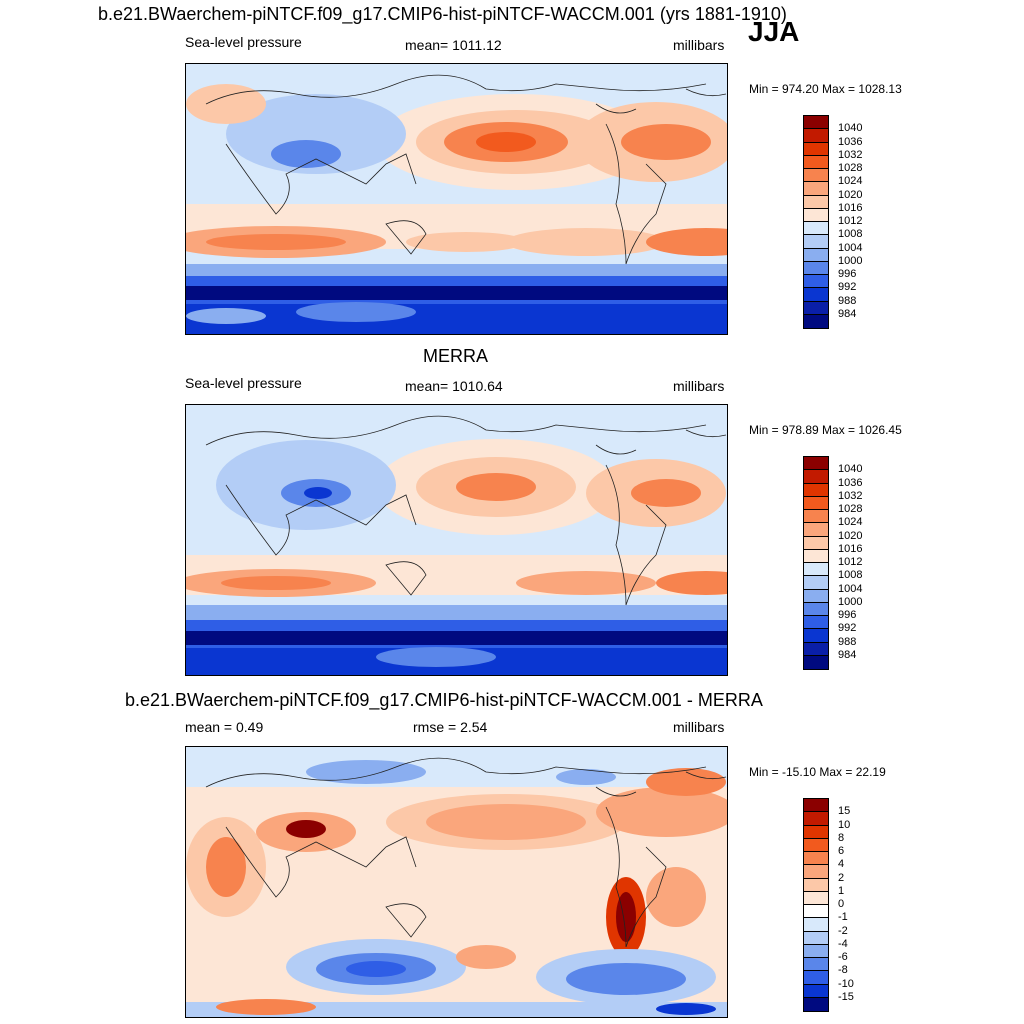 The image size is (1024, 1024). What do you see at coordinates (850, 495) in the screenshot?
I see `colorbar-tick-label: 1032` at bounding box center [850, 495].